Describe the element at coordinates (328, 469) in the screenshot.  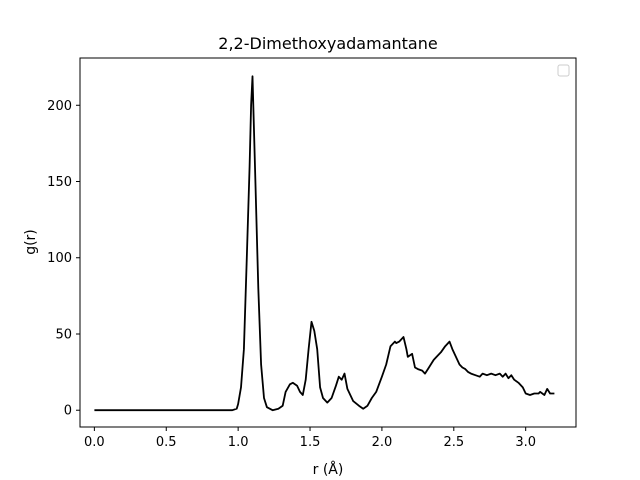
I see `x-axis-label: r (Å)` at that location.